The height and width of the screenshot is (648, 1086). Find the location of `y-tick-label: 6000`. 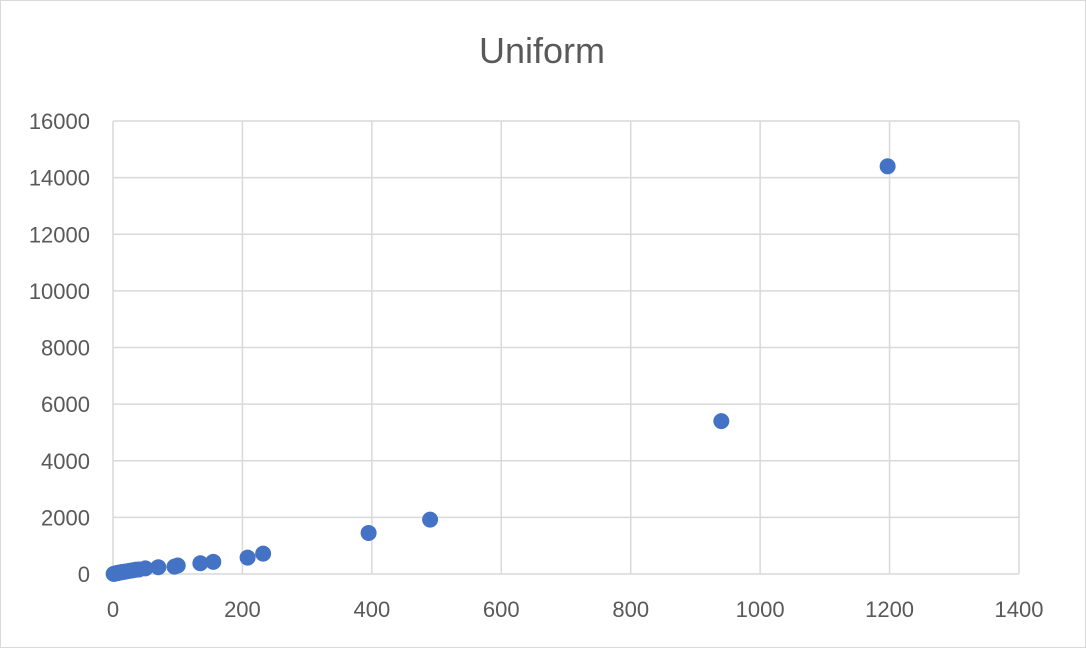

y-tick-label: 6000 is located at coordinates (65, 404).